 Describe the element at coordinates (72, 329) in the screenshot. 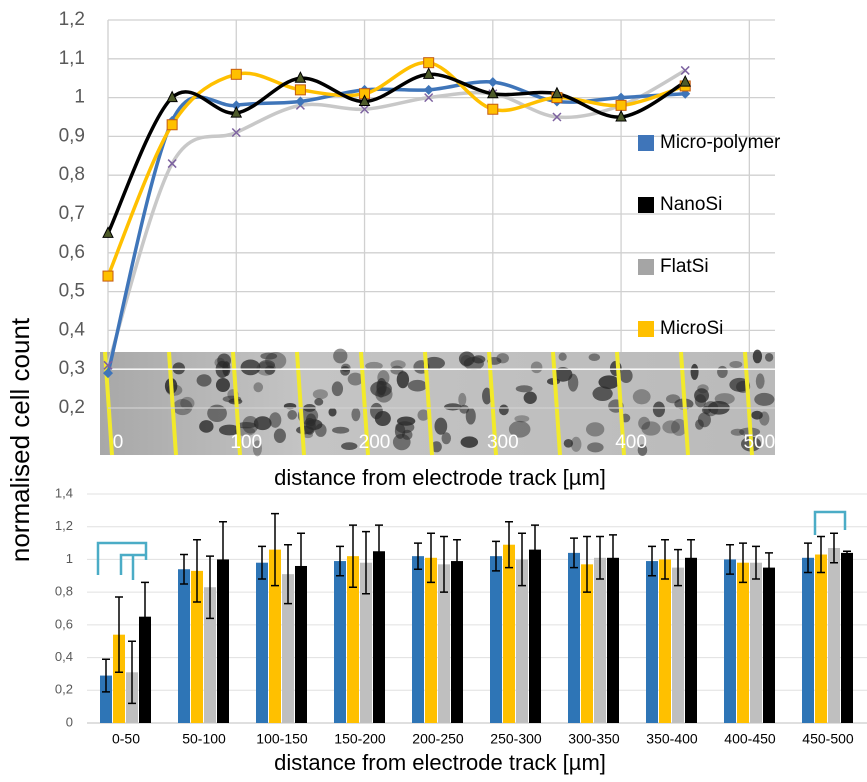

I see `y-tick-label: 0,4` at that location.